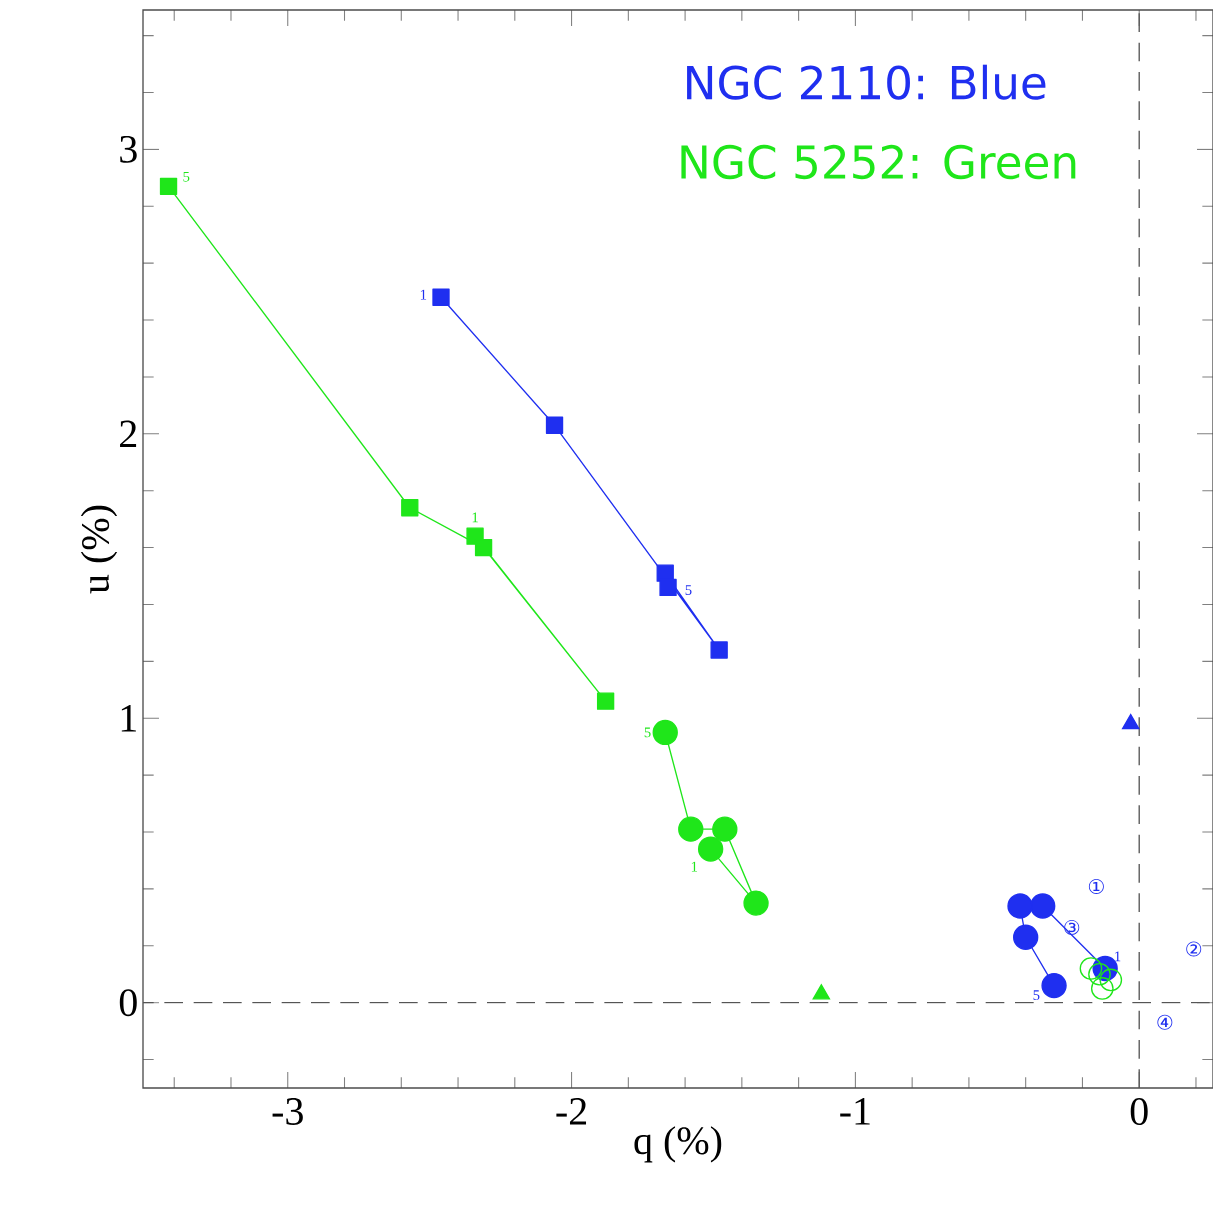 The width and height of the screenshot is (1213, 1222). Describe the element at coordinates (855, 1111) in the screenshot. I see `x-tick-label: -1` at that location.